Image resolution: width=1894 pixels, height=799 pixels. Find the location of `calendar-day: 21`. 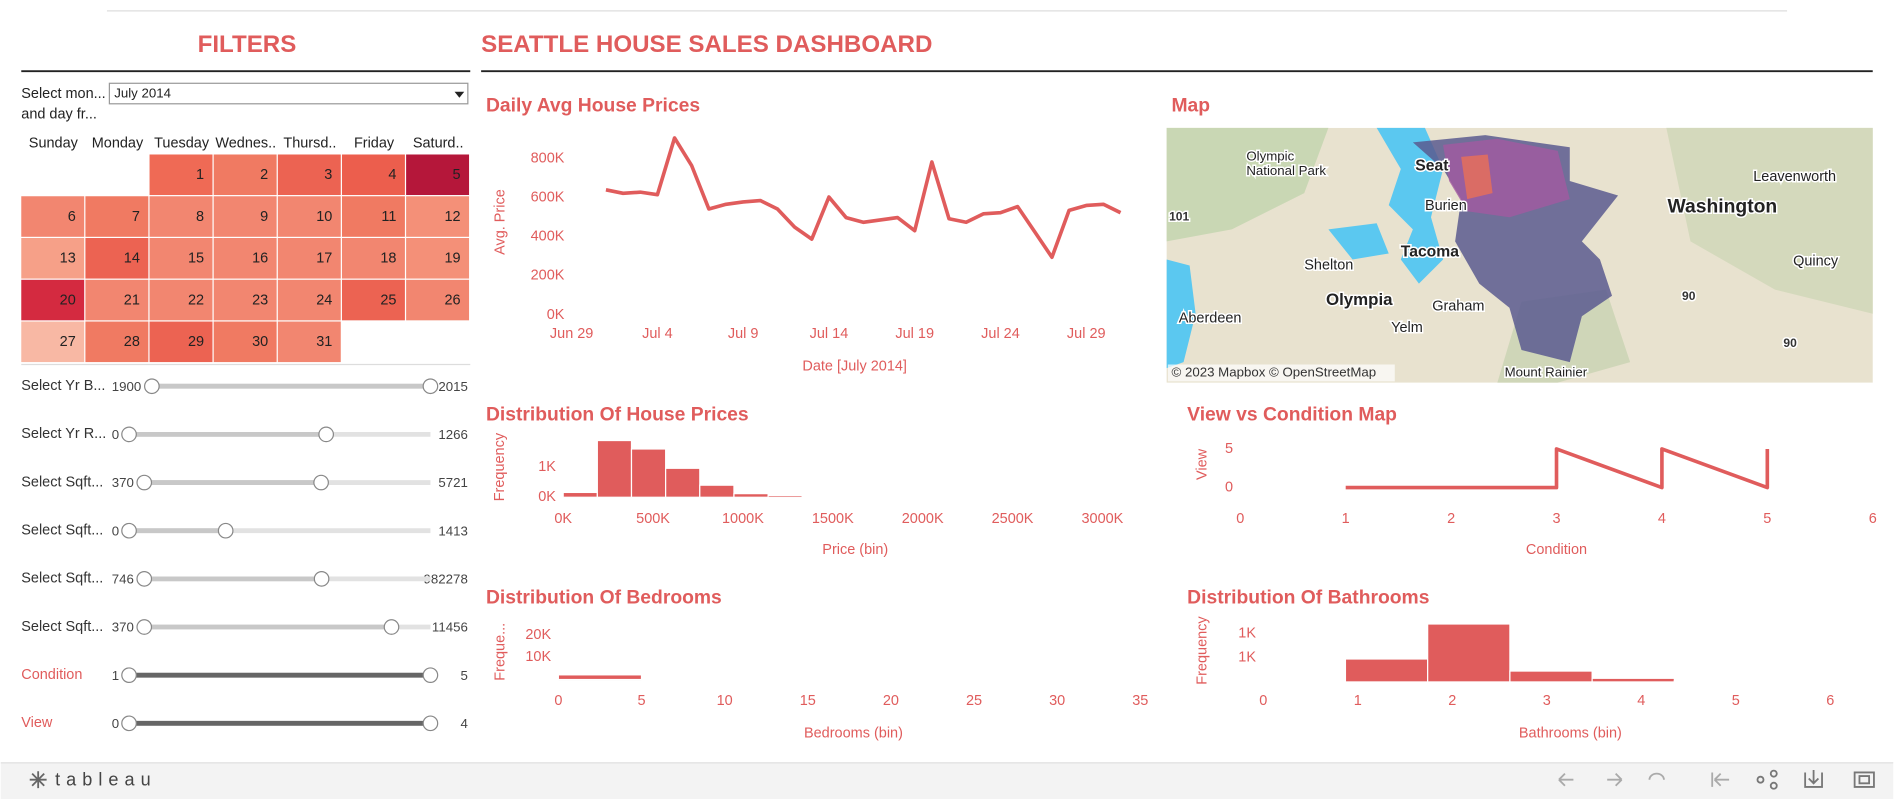

calendar-day: 21 is located at coordinates (132, 300).